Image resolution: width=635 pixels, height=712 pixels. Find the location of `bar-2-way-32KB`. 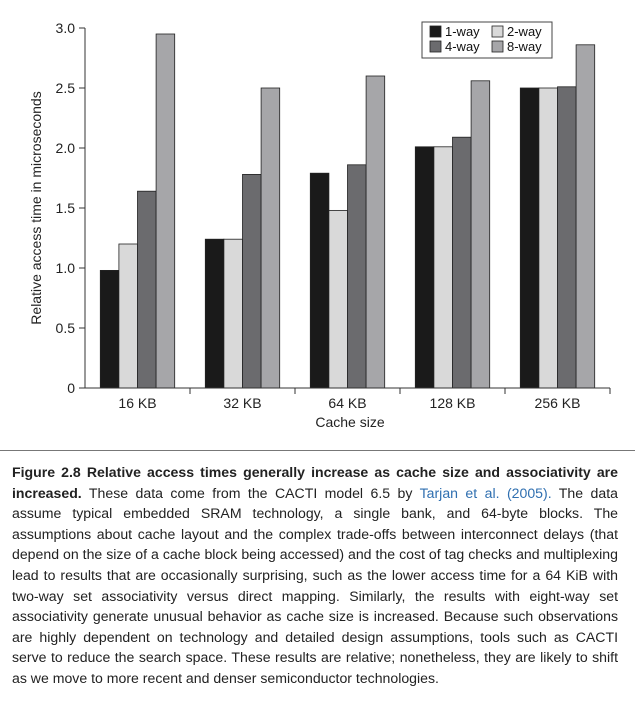

bar-2-way-32KB is located at coordinates (233, 313).